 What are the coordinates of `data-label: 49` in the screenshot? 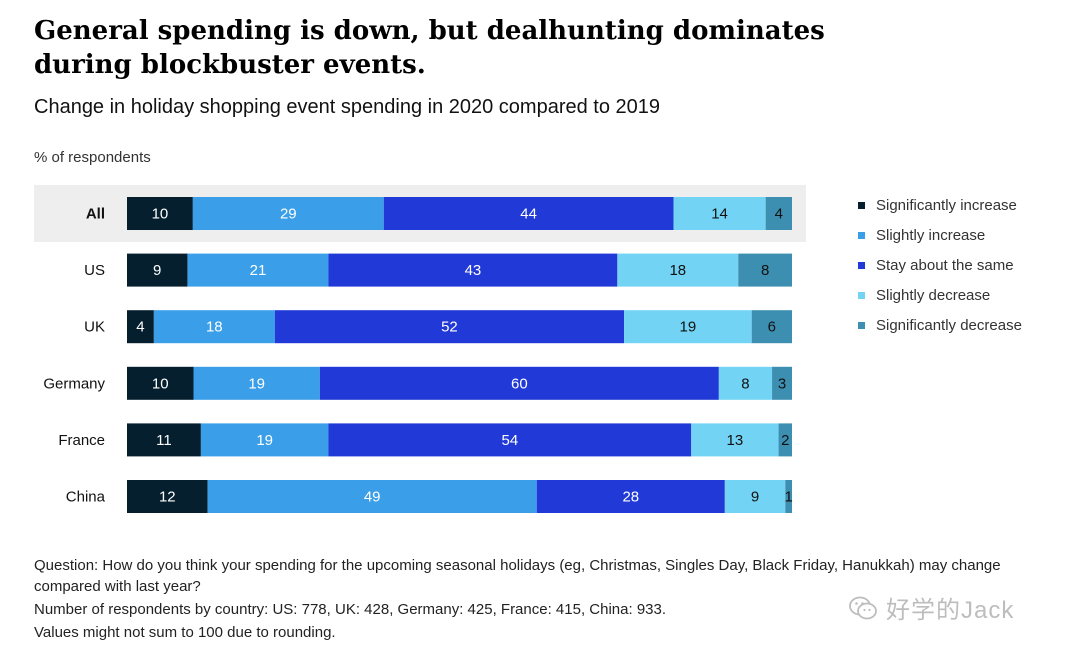 It's located at (372, 497).